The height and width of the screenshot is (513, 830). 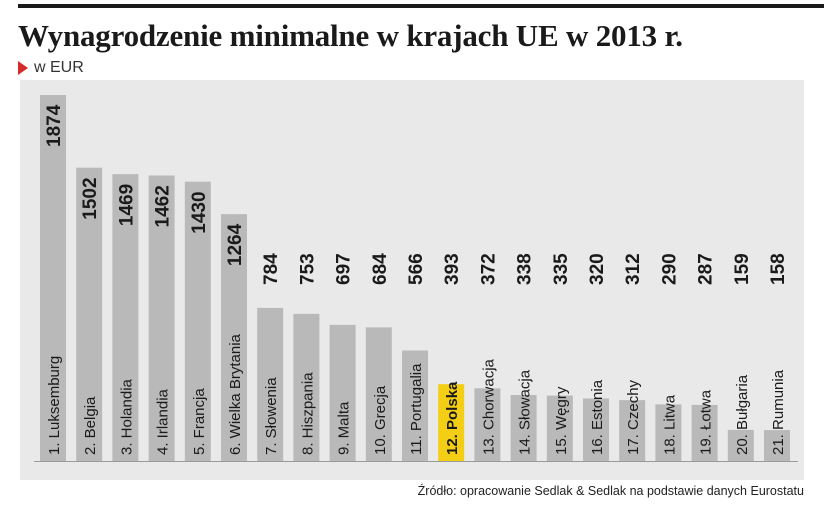 I want to click on category-label-7: 7. Słowenia, so click(x=271, y=416).